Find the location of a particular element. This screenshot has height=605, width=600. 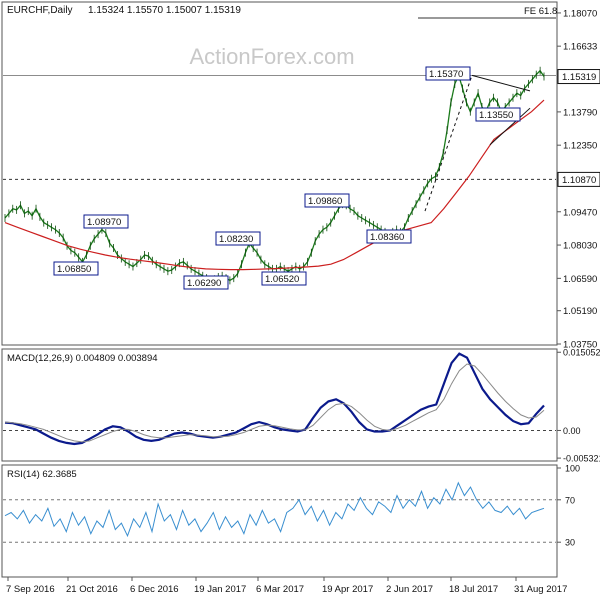

price-axis-label: 1.13790 is located at coordinates (580, 112).